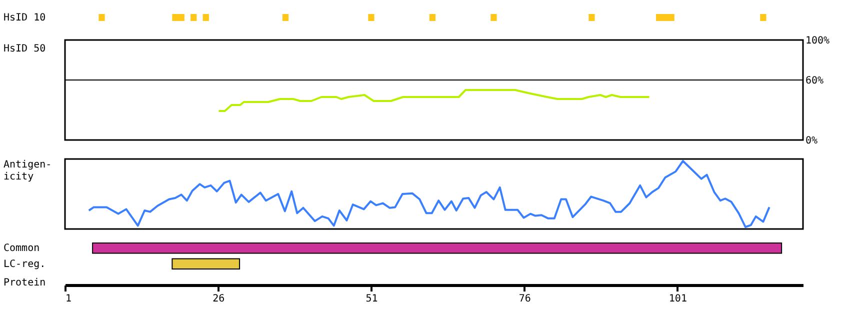 This screenshot has width=850, height=320. I want to click on line-series, so click(434, 100).